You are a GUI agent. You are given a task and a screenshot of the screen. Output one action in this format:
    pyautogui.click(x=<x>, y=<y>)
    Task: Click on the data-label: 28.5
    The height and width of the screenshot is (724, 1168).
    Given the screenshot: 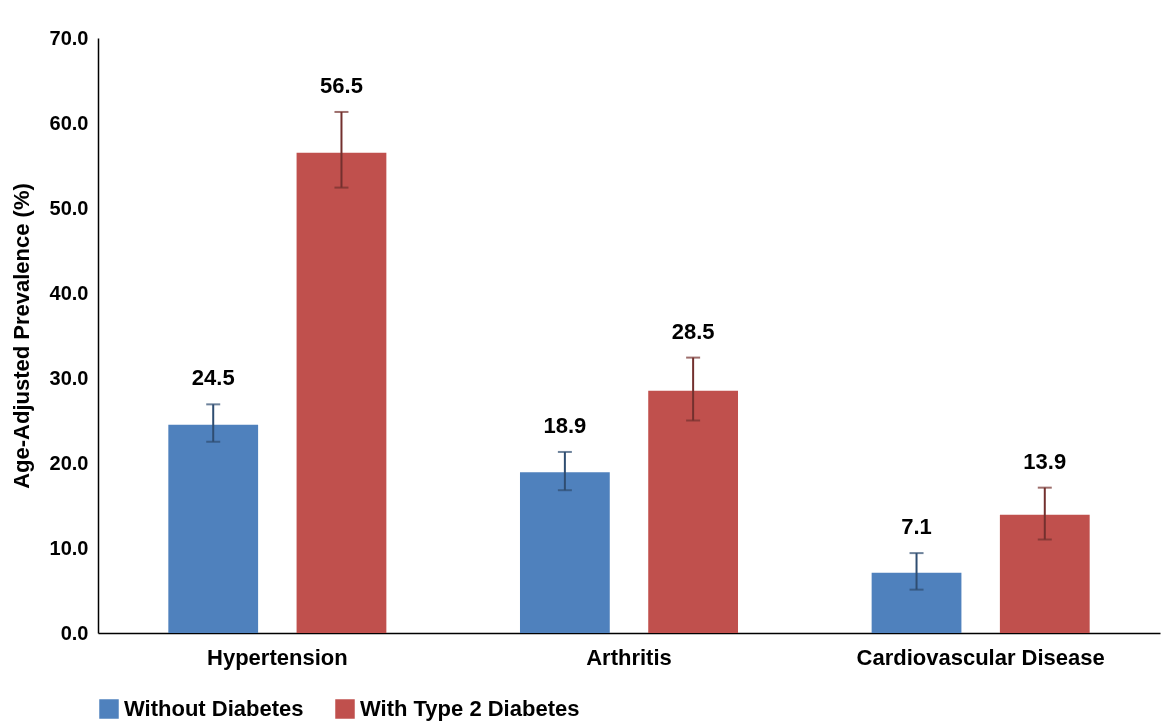 What is the action you would take?
    pyautogui.click(x=693, y=331)
    